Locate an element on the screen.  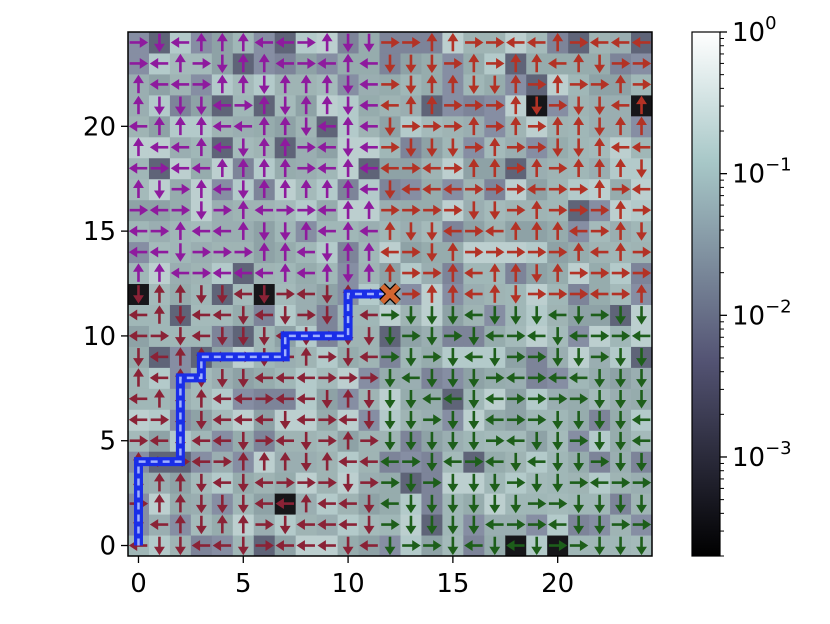
x-tick-label: 15 is located at coordinates (452, 584).